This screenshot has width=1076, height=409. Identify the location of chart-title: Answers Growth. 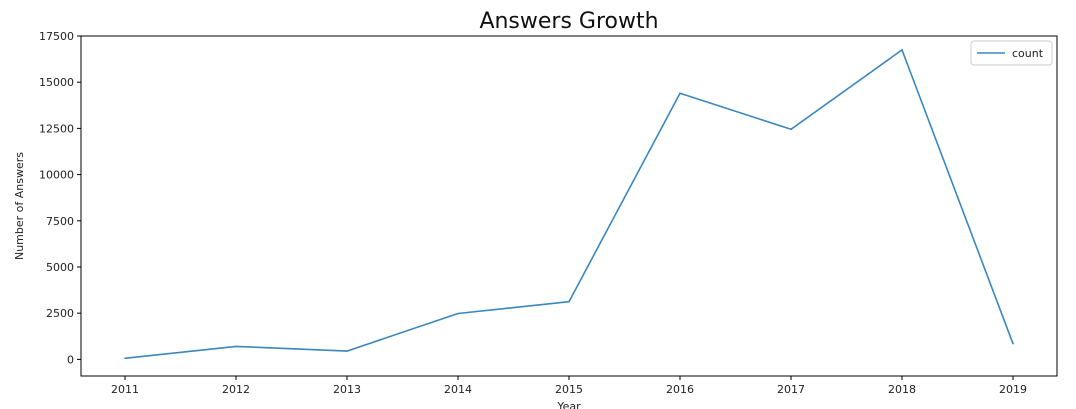
(568, 21).